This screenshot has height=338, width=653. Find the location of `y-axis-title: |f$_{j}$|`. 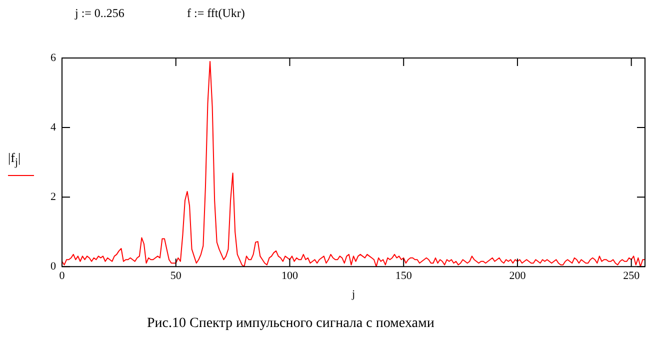

y-axis-title: |f$_{j}$| is located at coordinates (14, 159).